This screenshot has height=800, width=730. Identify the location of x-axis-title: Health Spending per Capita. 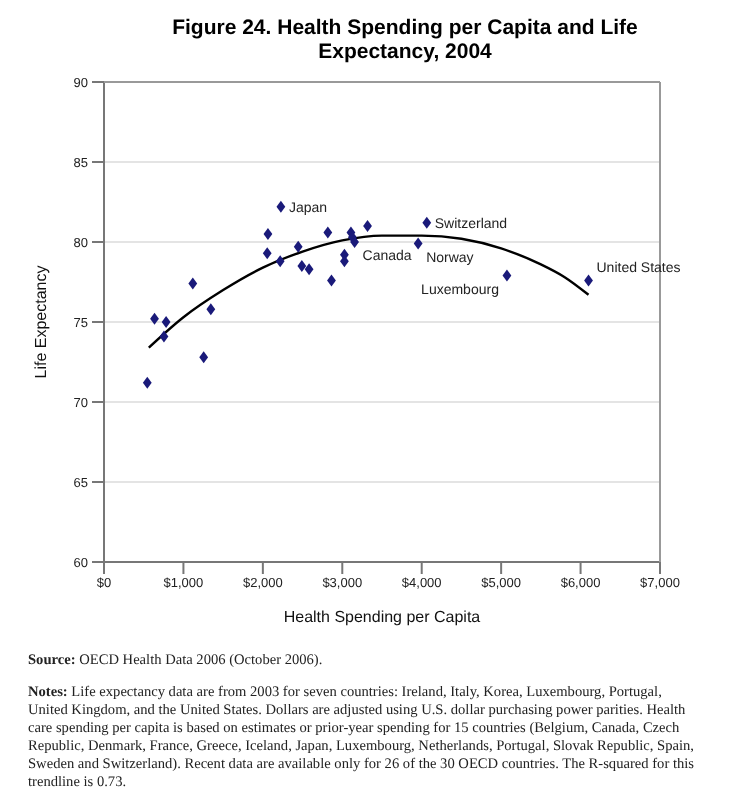
(382, 617).